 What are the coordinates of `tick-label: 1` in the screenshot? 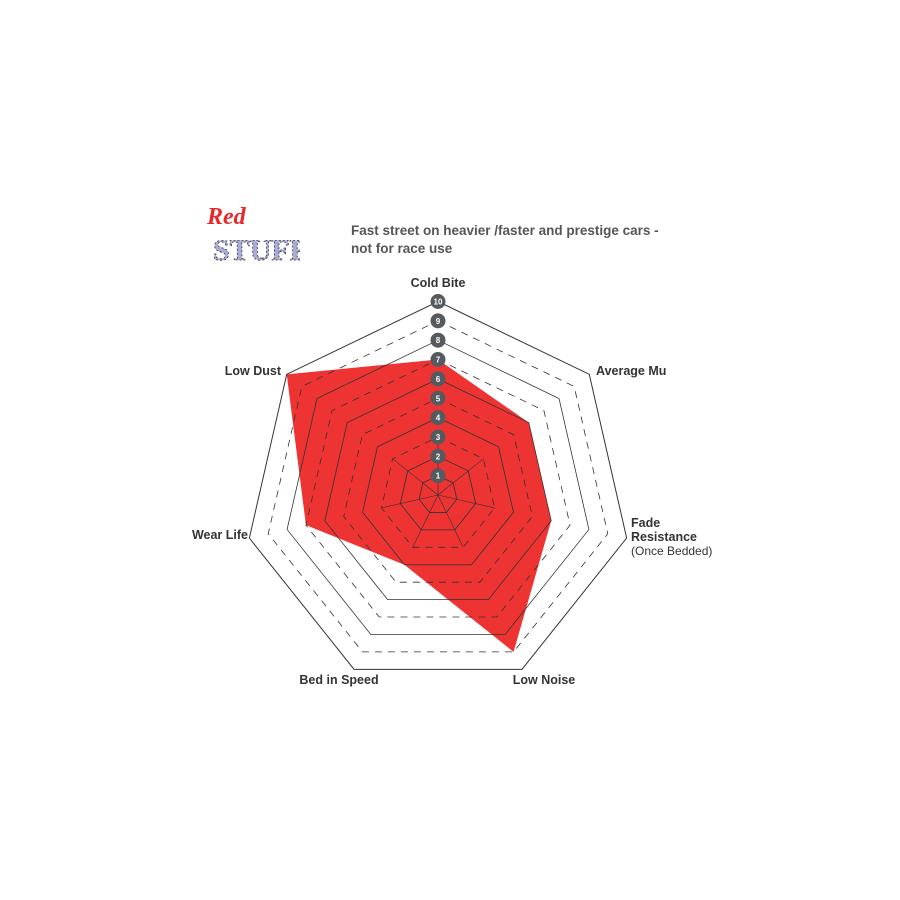 It's located at (438, 476).